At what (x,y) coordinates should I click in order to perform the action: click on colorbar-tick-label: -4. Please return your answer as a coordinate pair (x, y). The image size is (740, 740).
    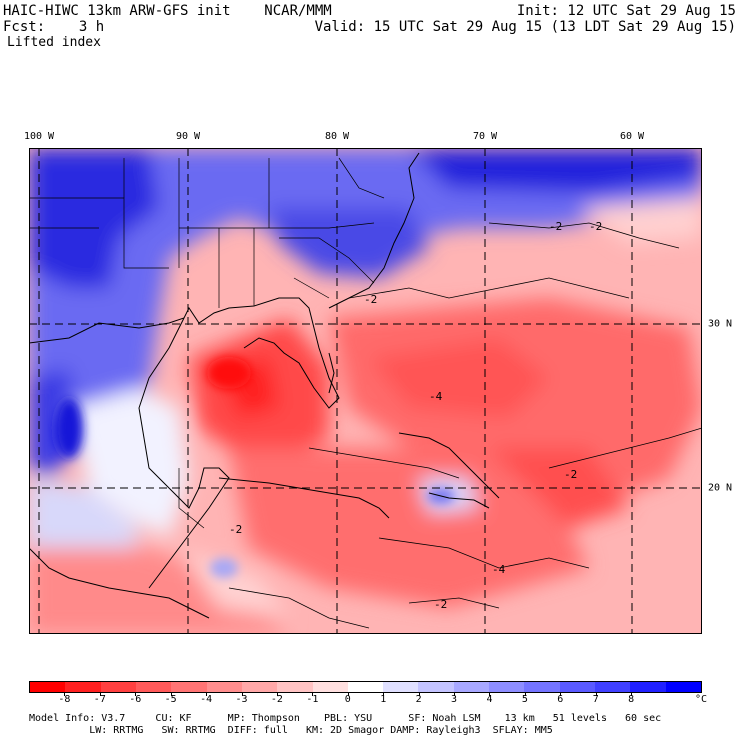
    Looking at the image, I should click on (206, 699).